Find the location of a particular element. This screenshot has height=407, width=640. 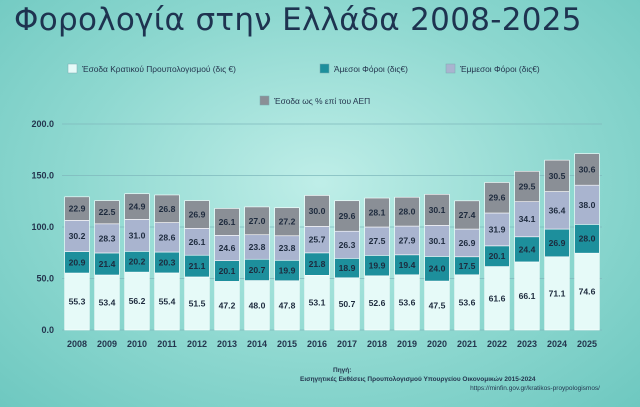

x-tick-label: 2008 is located at coordinates (77, 344).